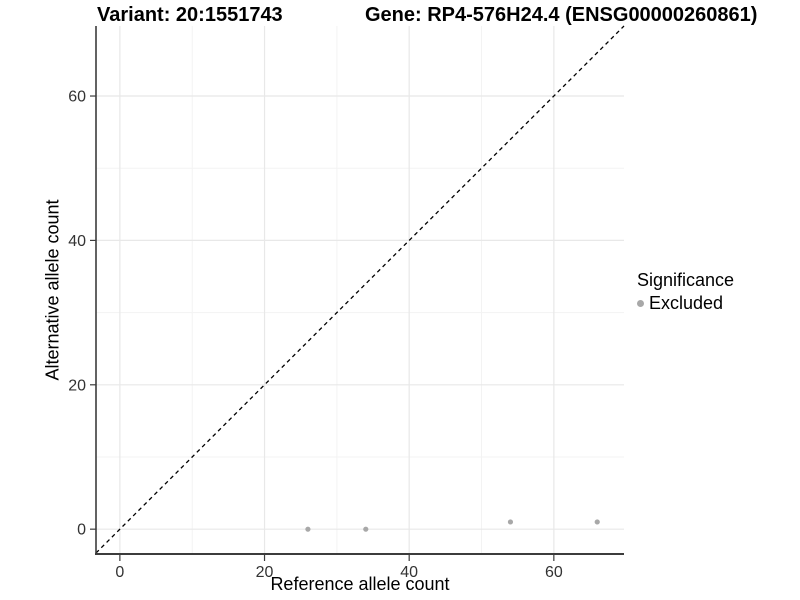  Describe the element at coordinates (640, 303) in the screenshot. I see `legend-point-icon` at that location.